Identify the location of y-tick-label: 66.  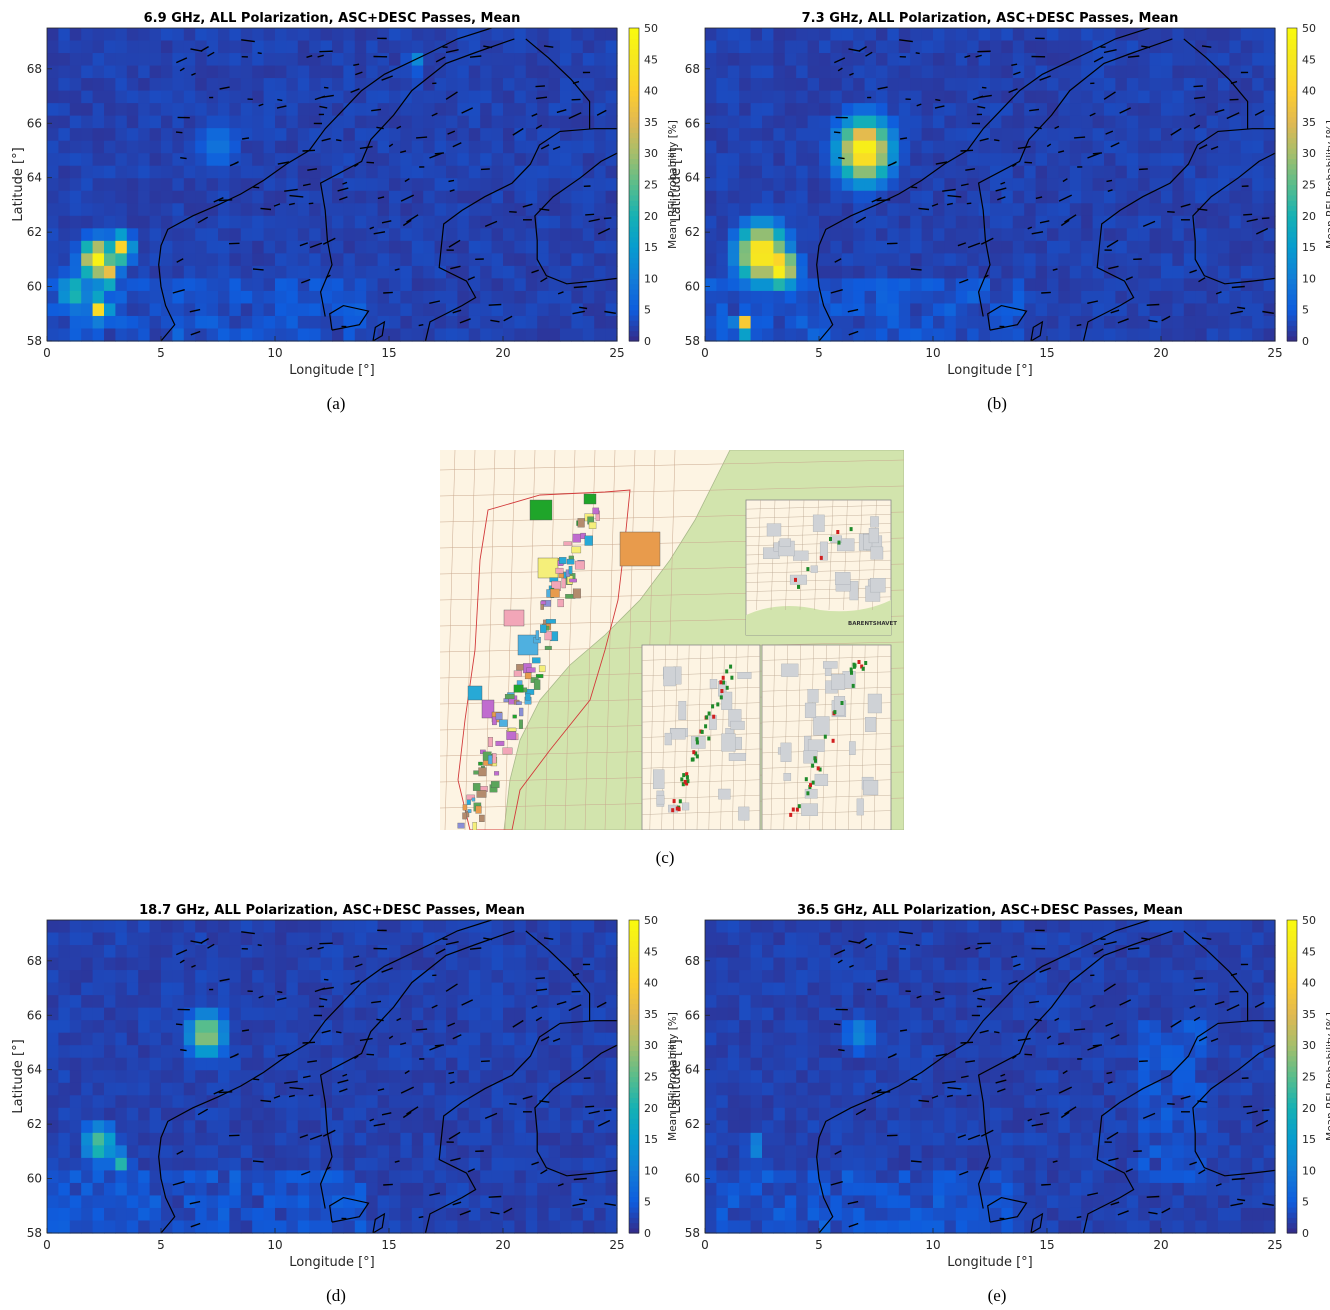
(692, 123).